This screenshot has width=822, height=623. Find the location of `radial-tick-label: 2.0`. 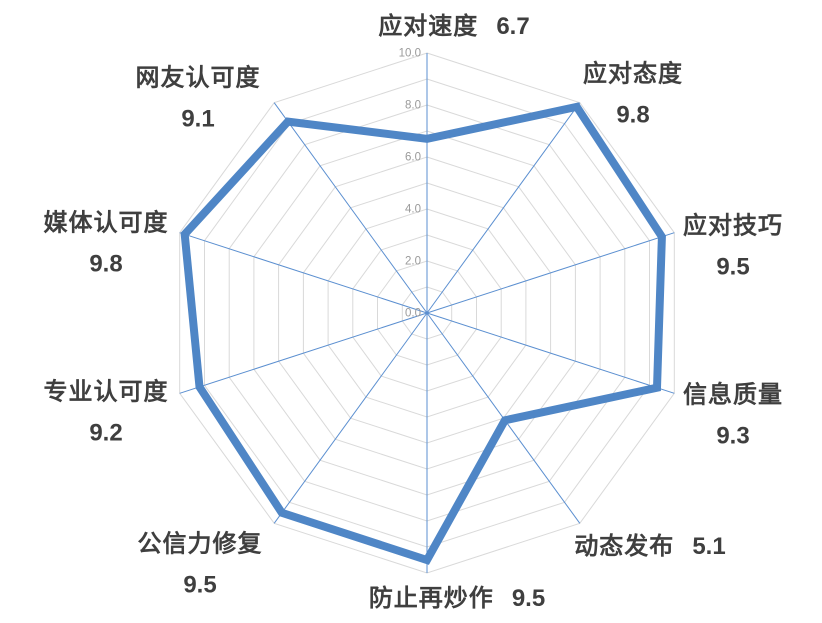

radial-tick-label: 2.0 is located at coordinates (413, 262).